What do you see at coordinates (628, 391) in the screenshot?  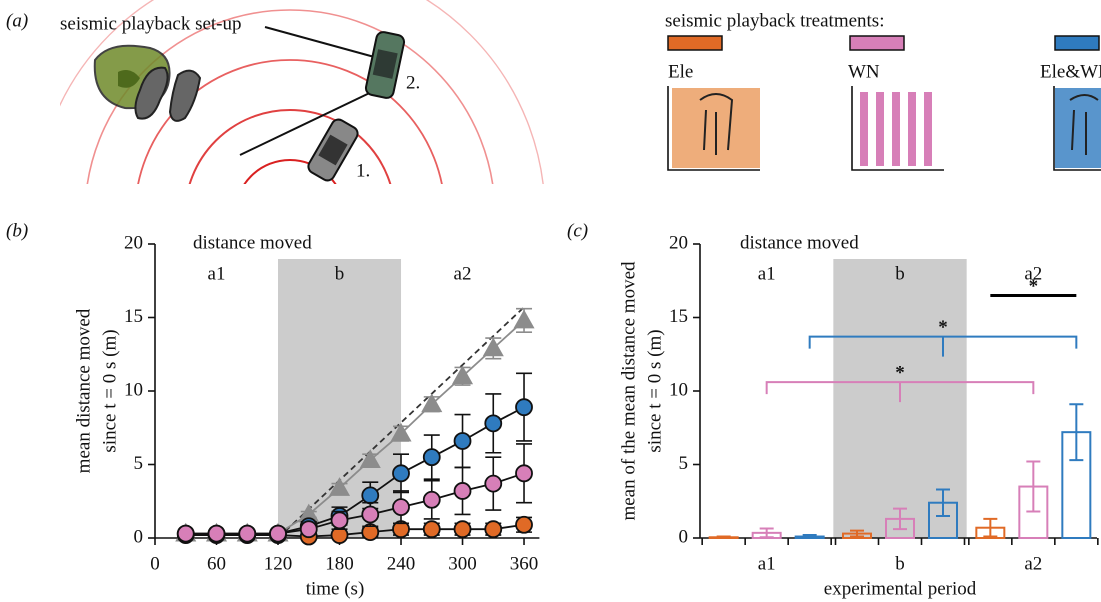 I see `y-axis-label: mean of the mean distance moved` at bounding box center [628, 391].